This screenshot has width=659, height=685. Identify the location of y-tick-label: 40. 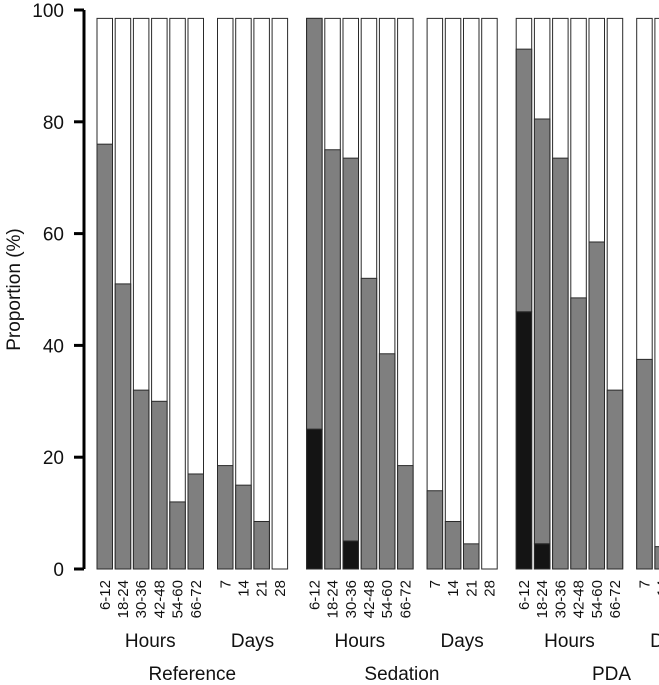
(53, 346).